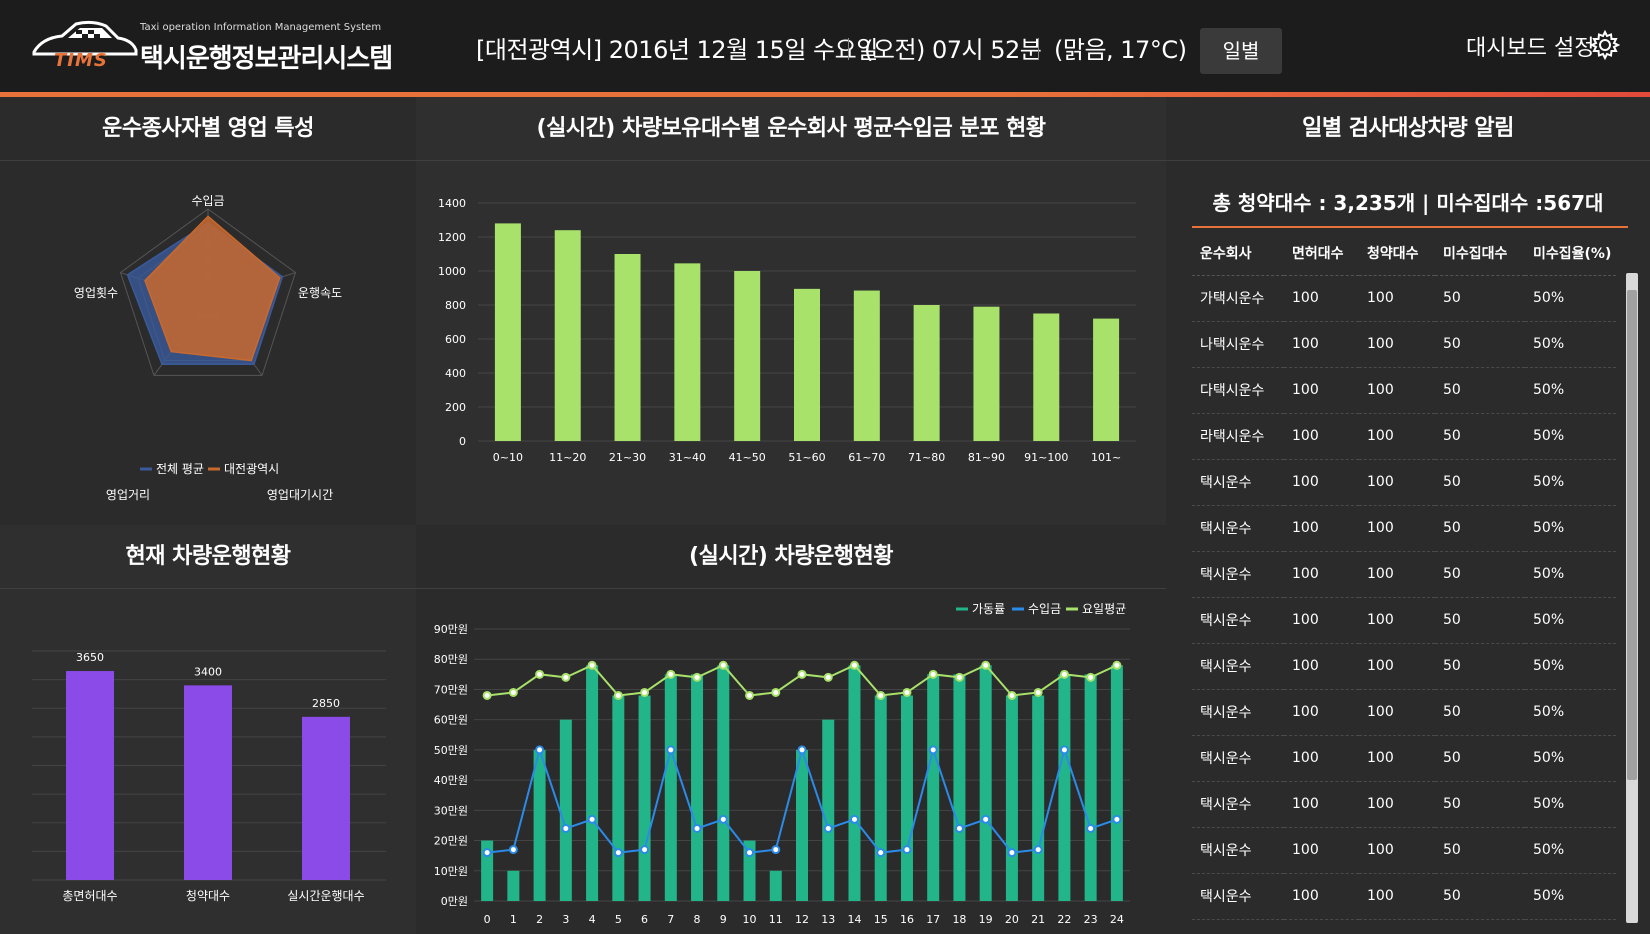 The height and width of the screenshot is (934, 1650). Describe the element at coordinates (451, 689) in the screenshot. I see `y-tick-label: 70만원` at that location.